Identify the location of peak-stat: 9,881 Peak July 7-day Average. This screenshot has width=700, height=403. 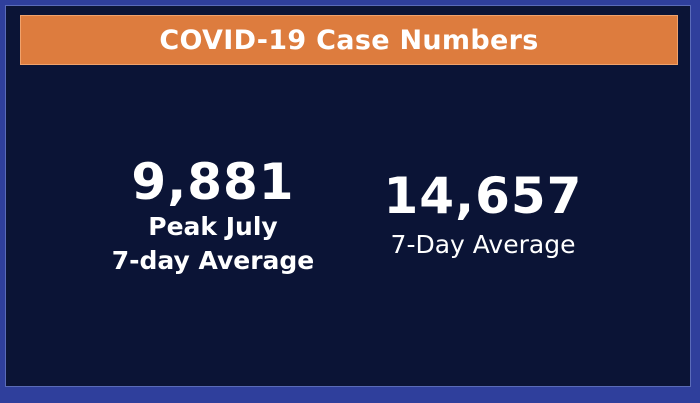
(213, 216).